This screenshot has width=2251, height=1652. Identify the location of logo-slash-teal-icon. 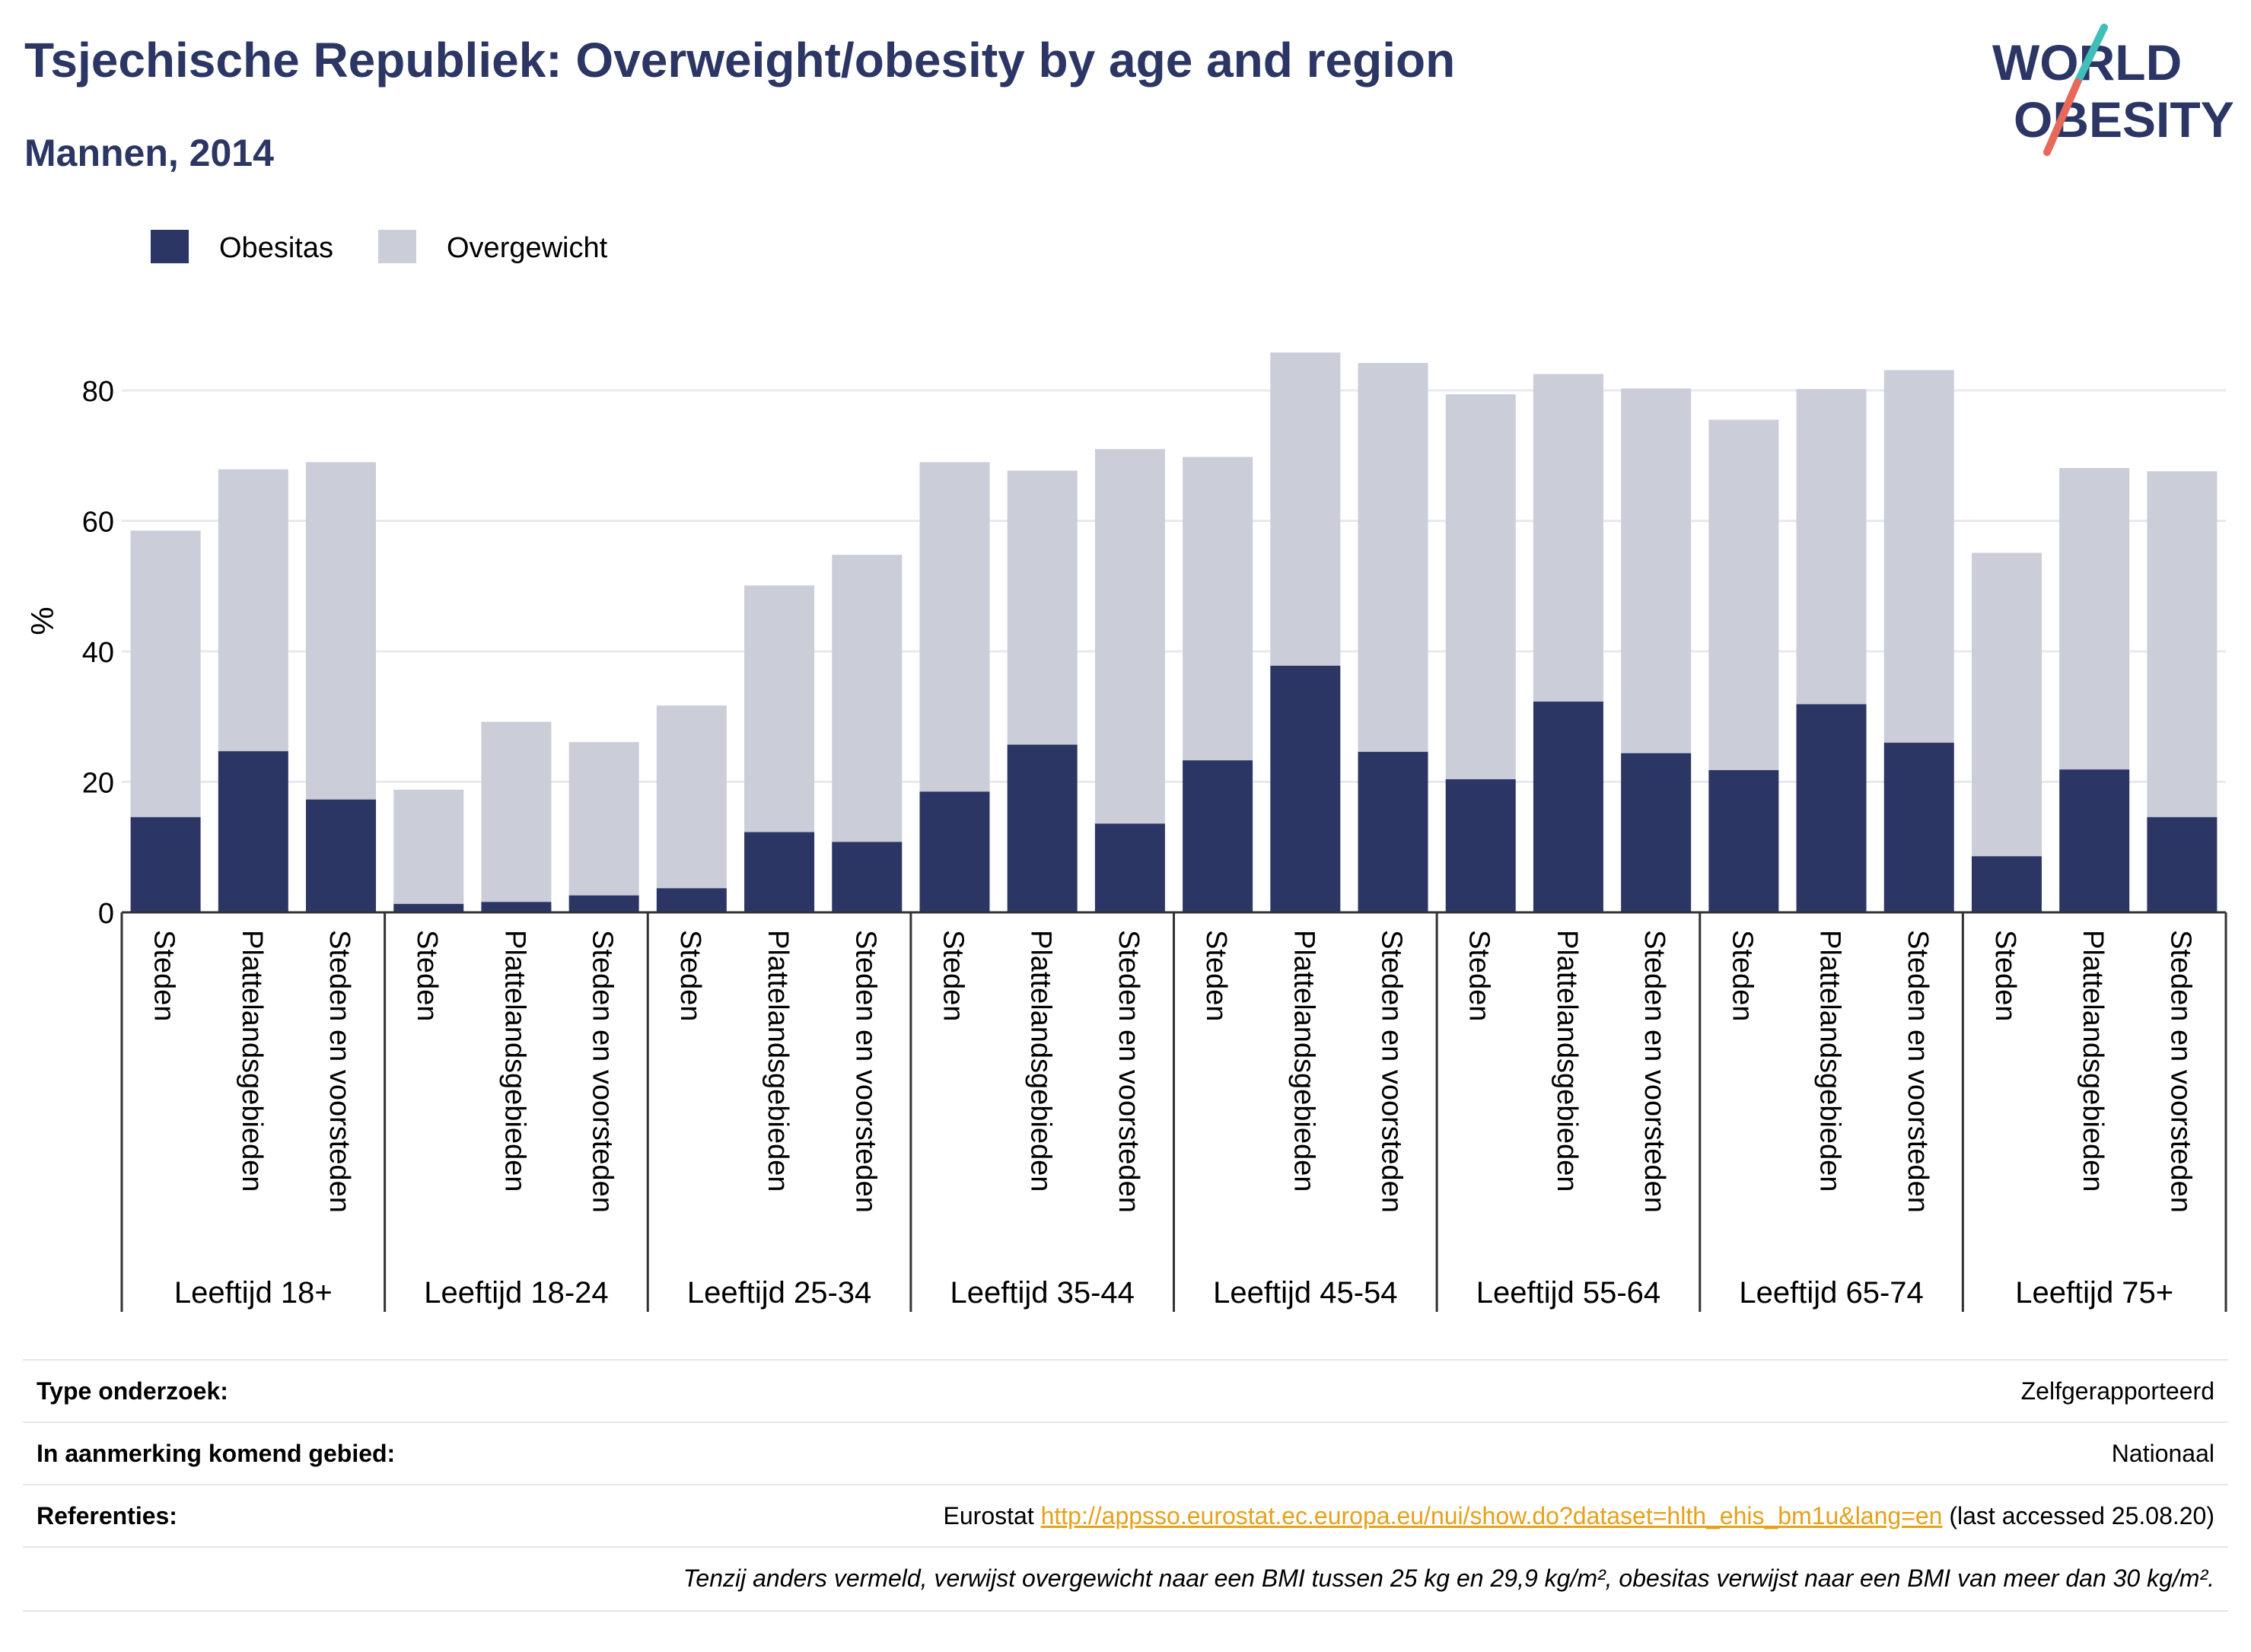
(2091, 55).